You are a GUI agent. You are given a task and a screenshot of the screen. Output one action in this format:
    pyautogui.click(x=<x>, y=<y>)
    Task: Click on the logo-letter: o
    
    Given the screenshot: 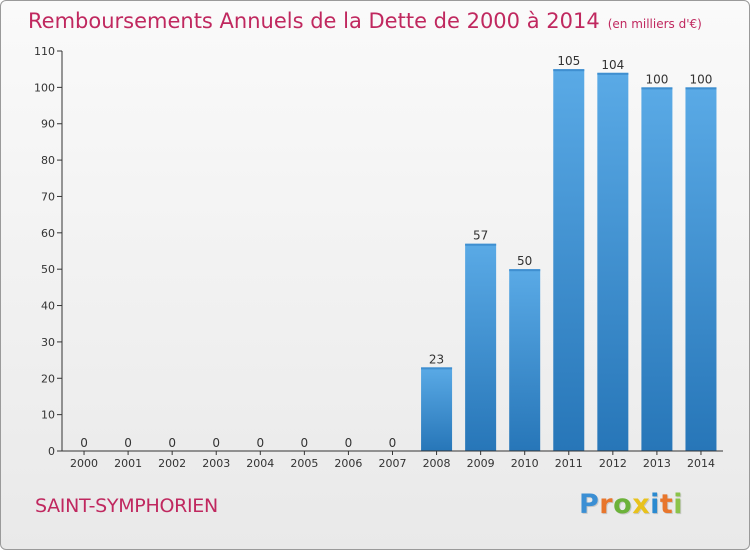 What is the action you would take?
    pyautogui.click(x=623, y=504)
    